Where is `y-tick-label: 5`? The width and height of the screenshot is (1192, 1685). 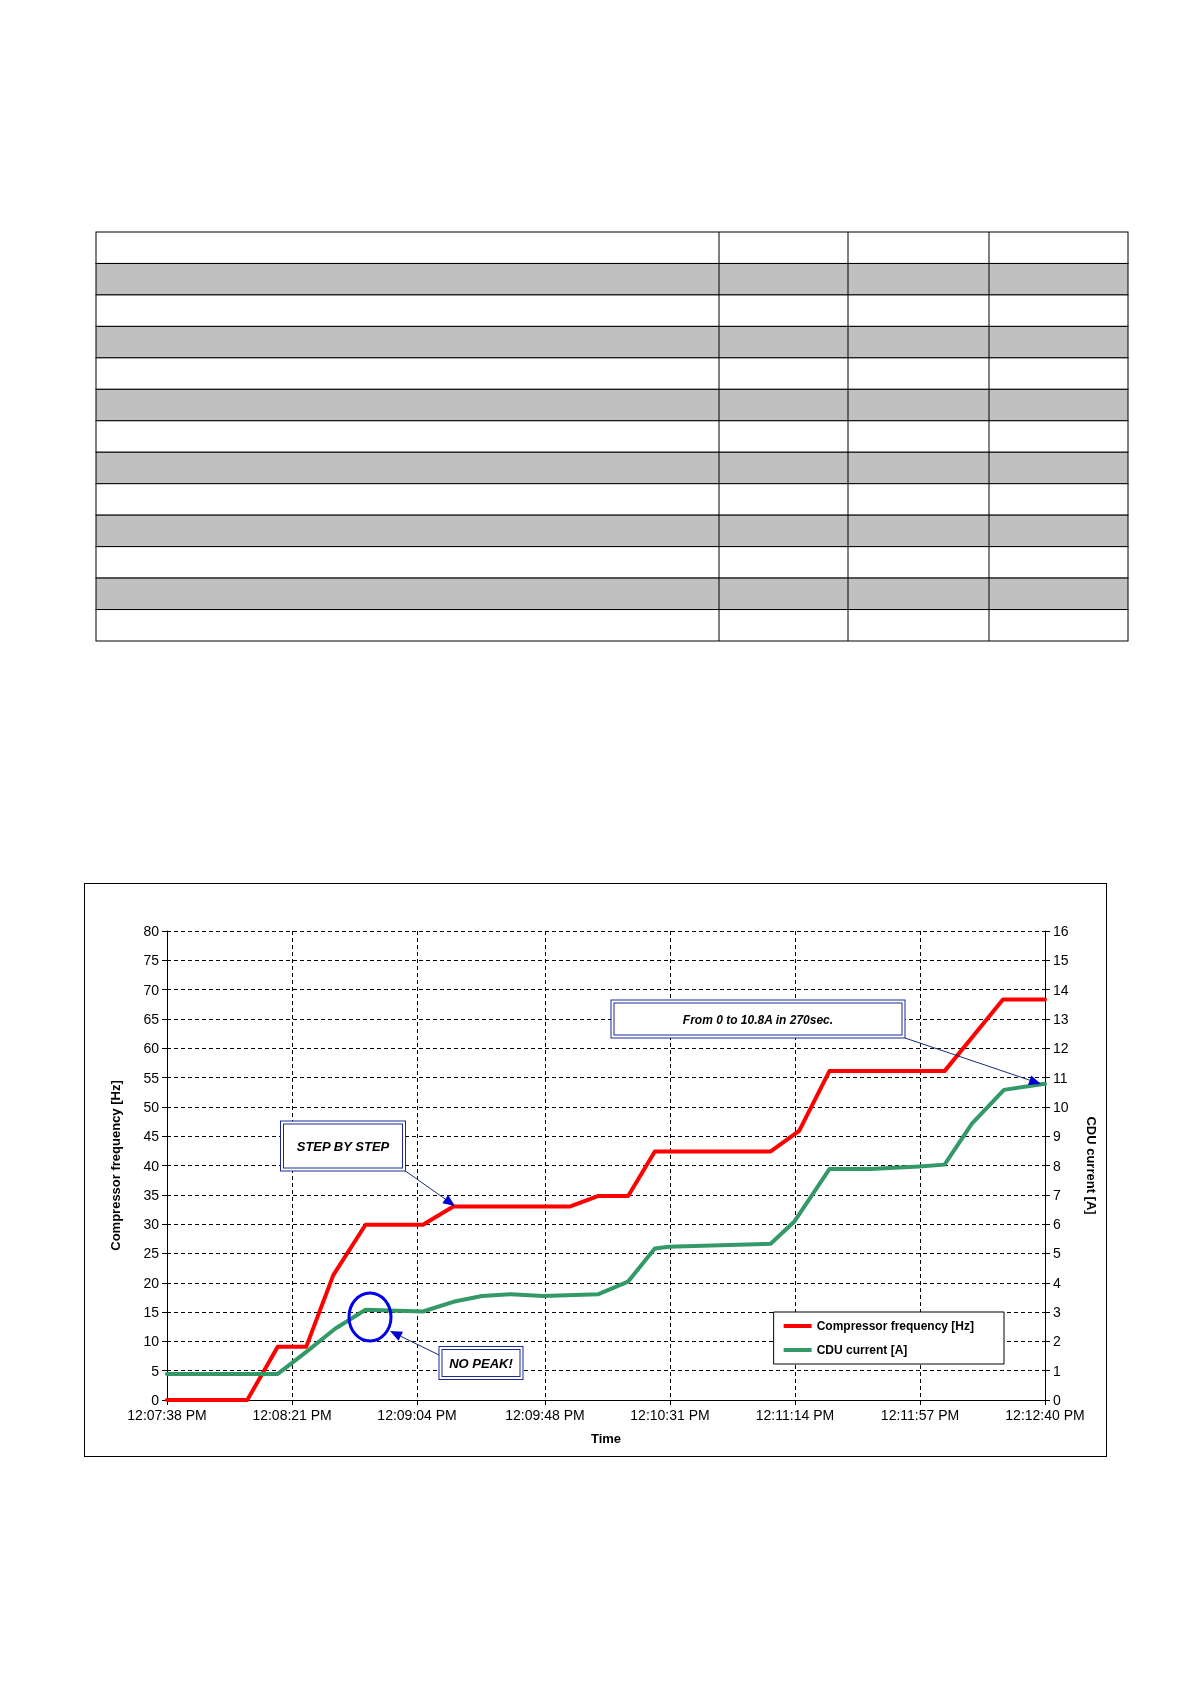 y-tick-label: 5 is located at coordinates (155, 1370).